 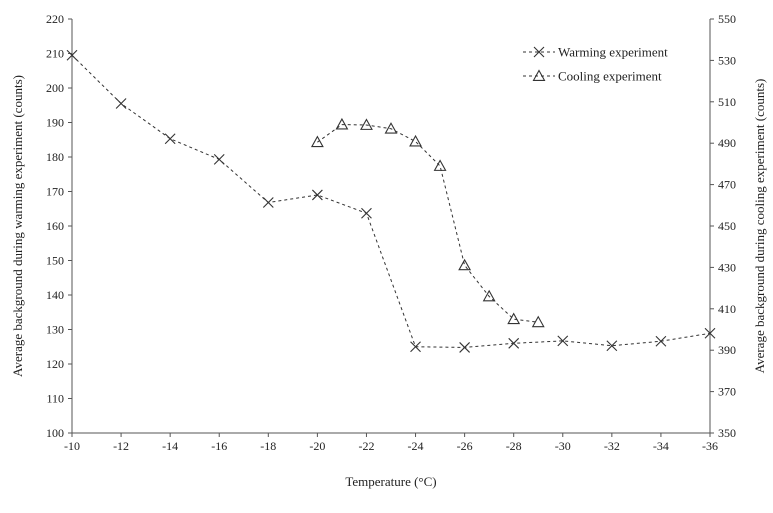 I want to click on x-tick-label: -26, so click(x=465, y=446).